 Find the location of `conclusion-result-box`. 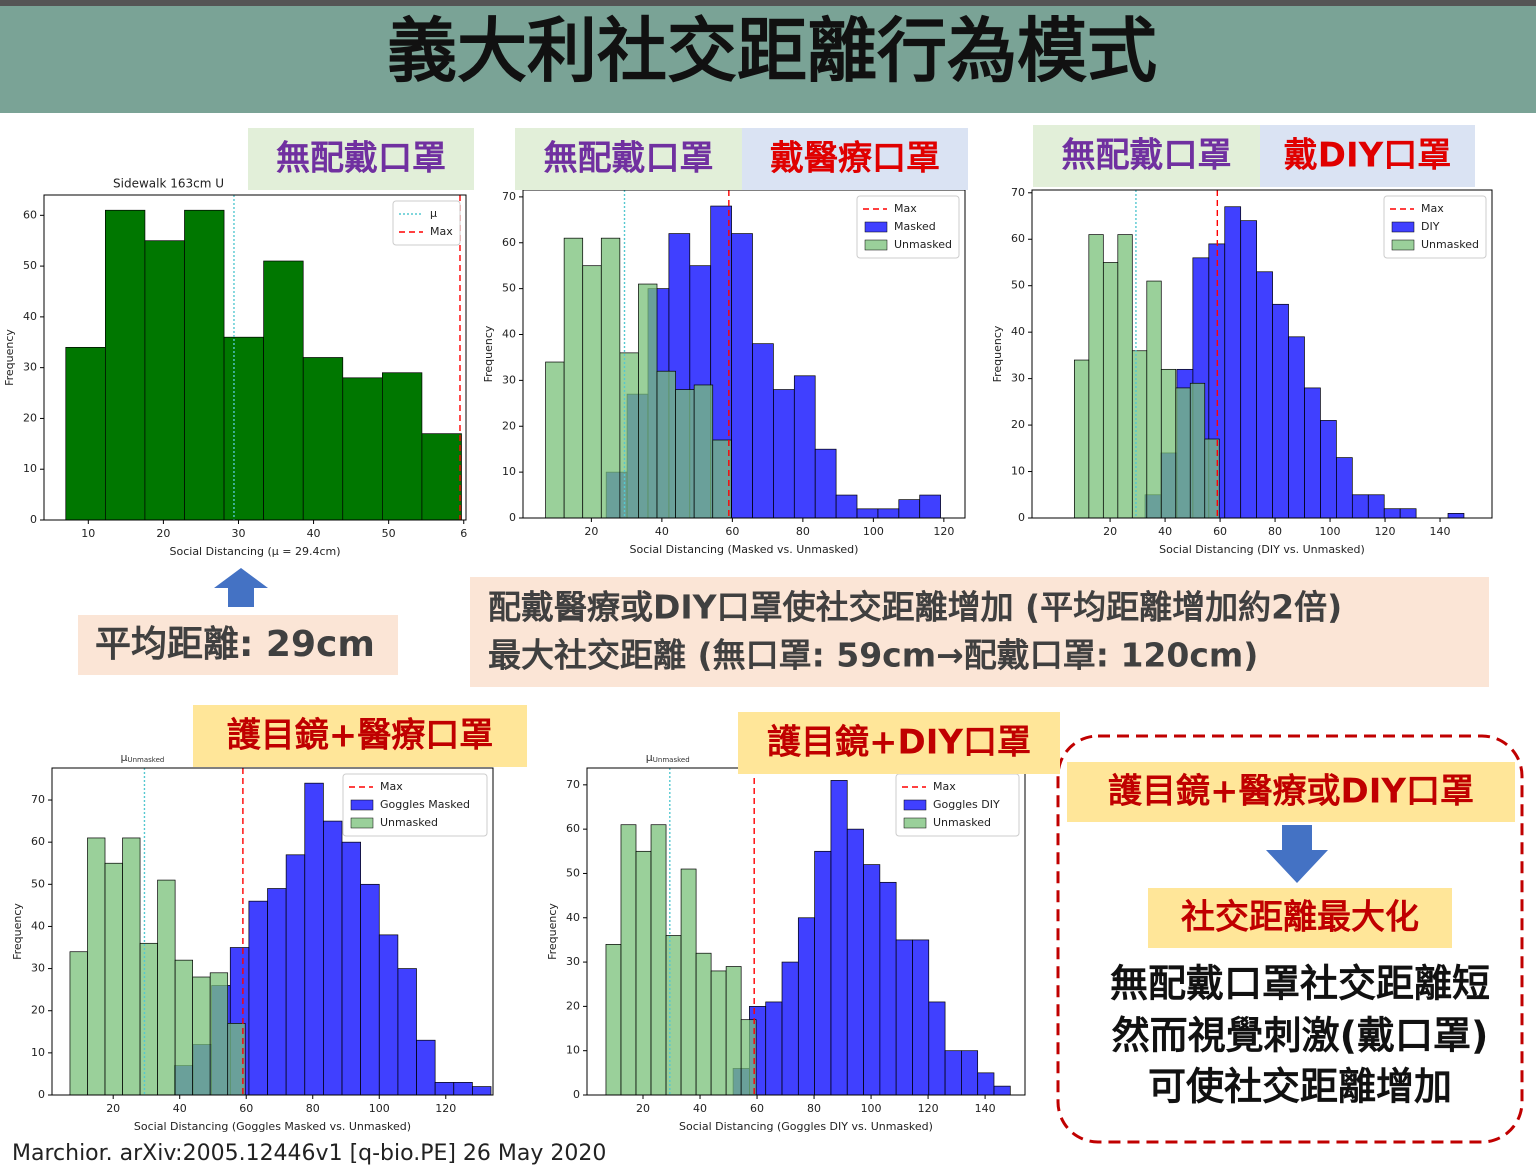

conclusion-result-box is located at coordinates (1300, 918).